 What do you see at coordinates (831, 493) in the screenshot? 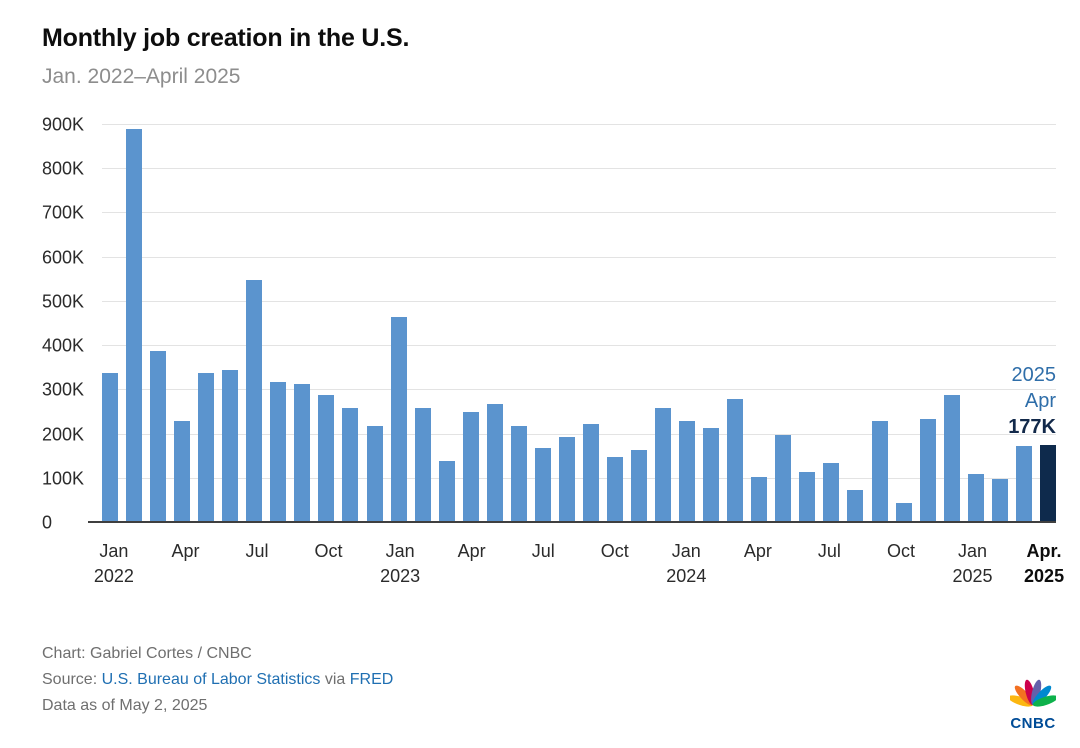
I see `bar-jul-2024` at bounding box center [831, 493].